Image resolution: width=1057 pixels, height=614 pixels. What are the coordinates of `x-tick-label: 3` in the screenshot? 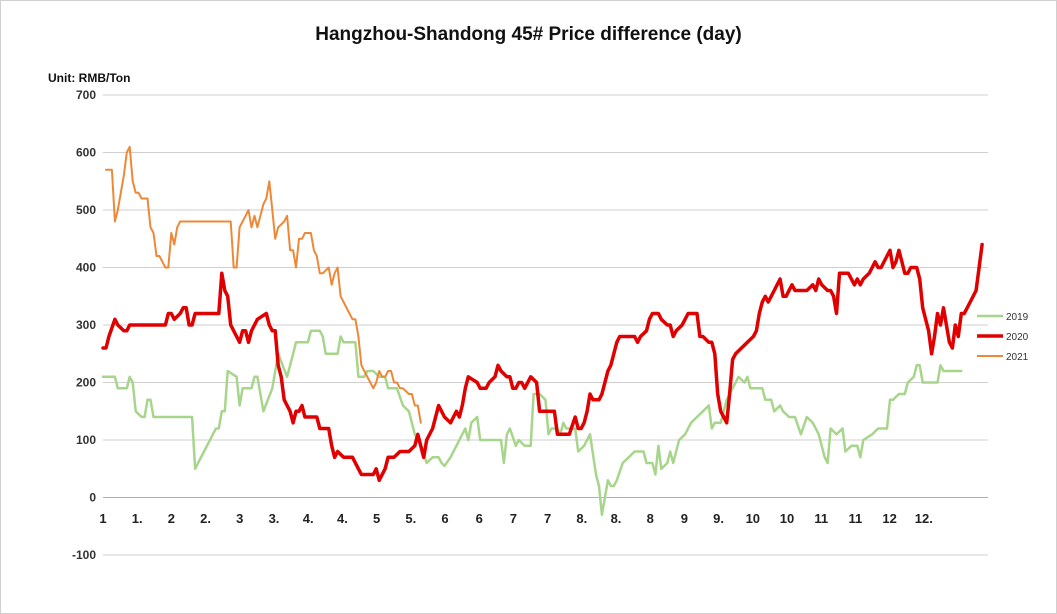 It's located at (239, 518).